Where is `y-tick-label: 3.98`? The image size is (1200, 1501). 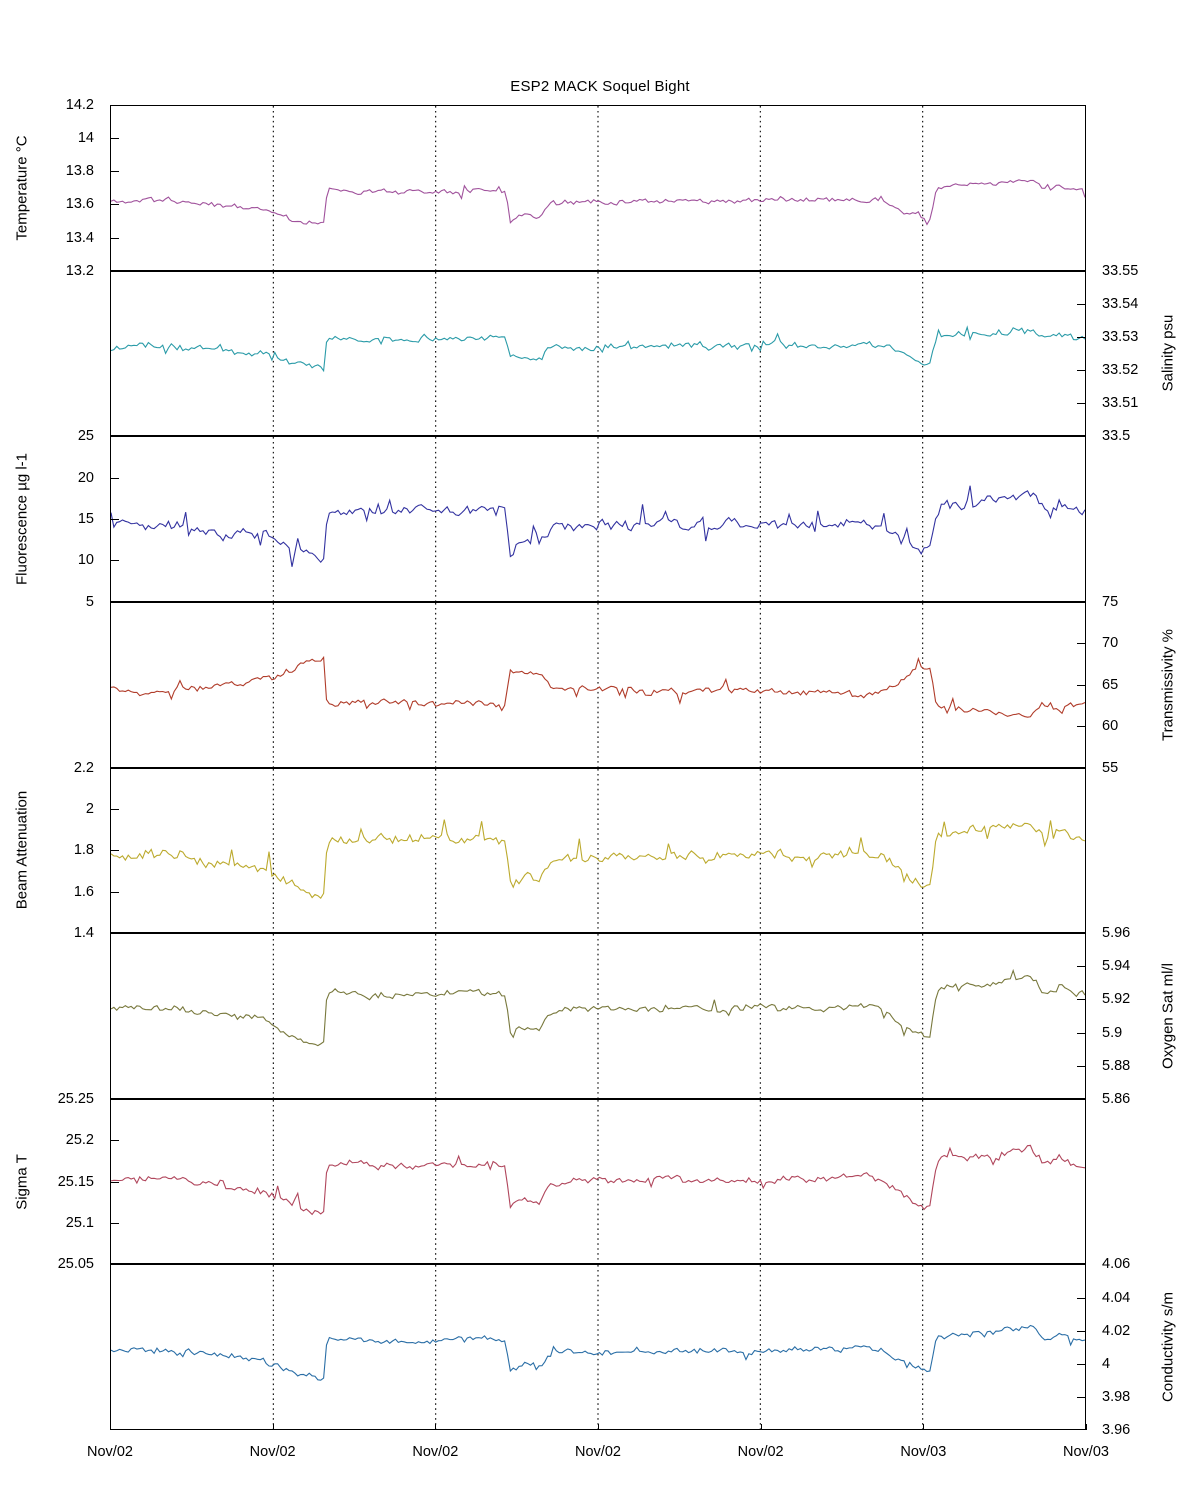 y-tick-label: 3.98 is located at coordinates (1116, 1396).